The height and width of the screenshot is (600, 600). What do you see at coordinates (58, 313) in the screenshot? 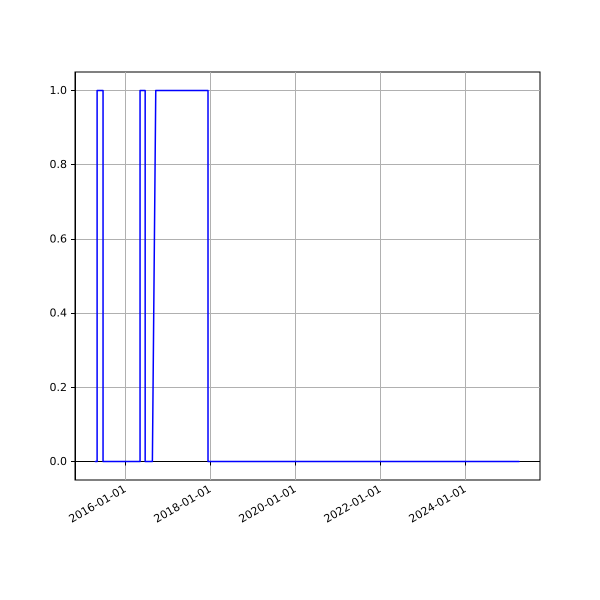
I see `y-tick-label: 0.4` at bounding box center [58, 313].